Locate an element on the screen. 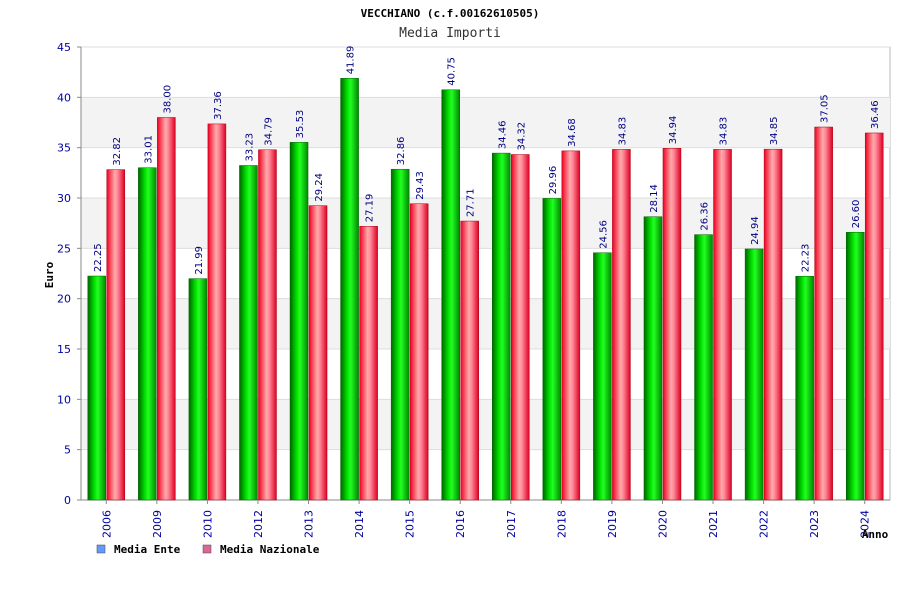  bar-media-nazionale-2017 is located at coordinates (520, 327).